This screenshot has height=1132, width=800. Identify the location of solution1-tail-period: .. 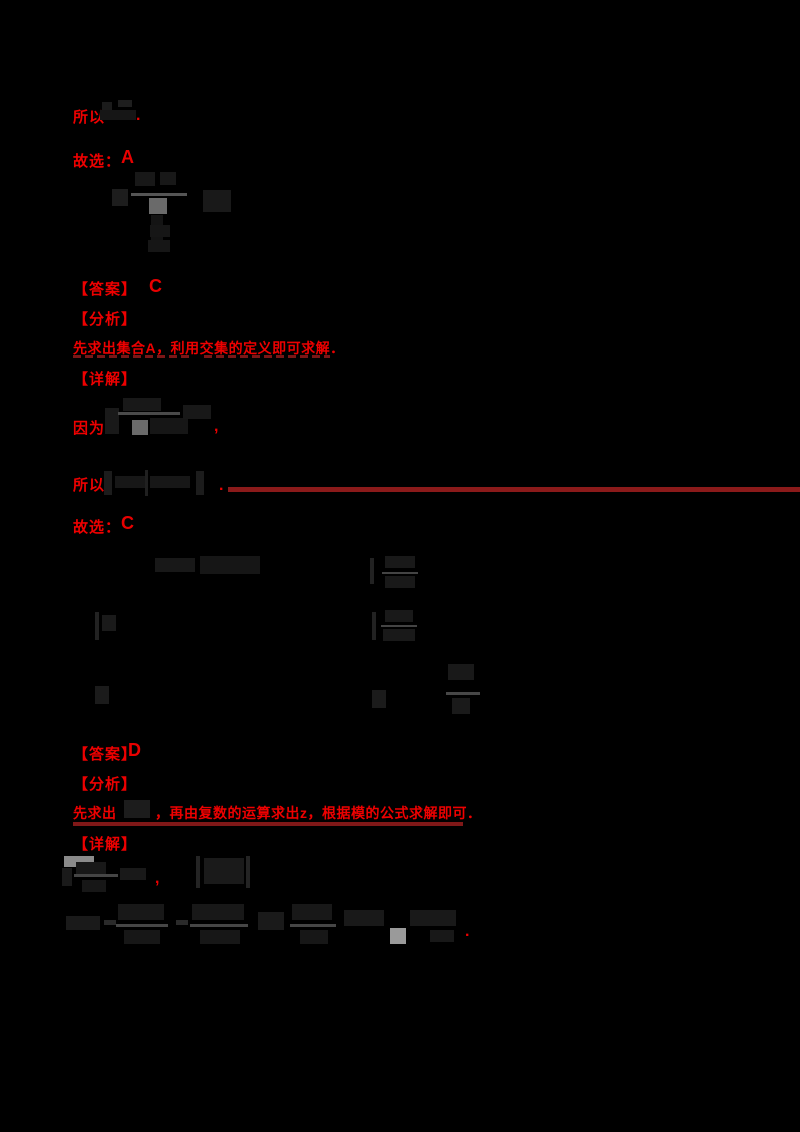
(138, 115).